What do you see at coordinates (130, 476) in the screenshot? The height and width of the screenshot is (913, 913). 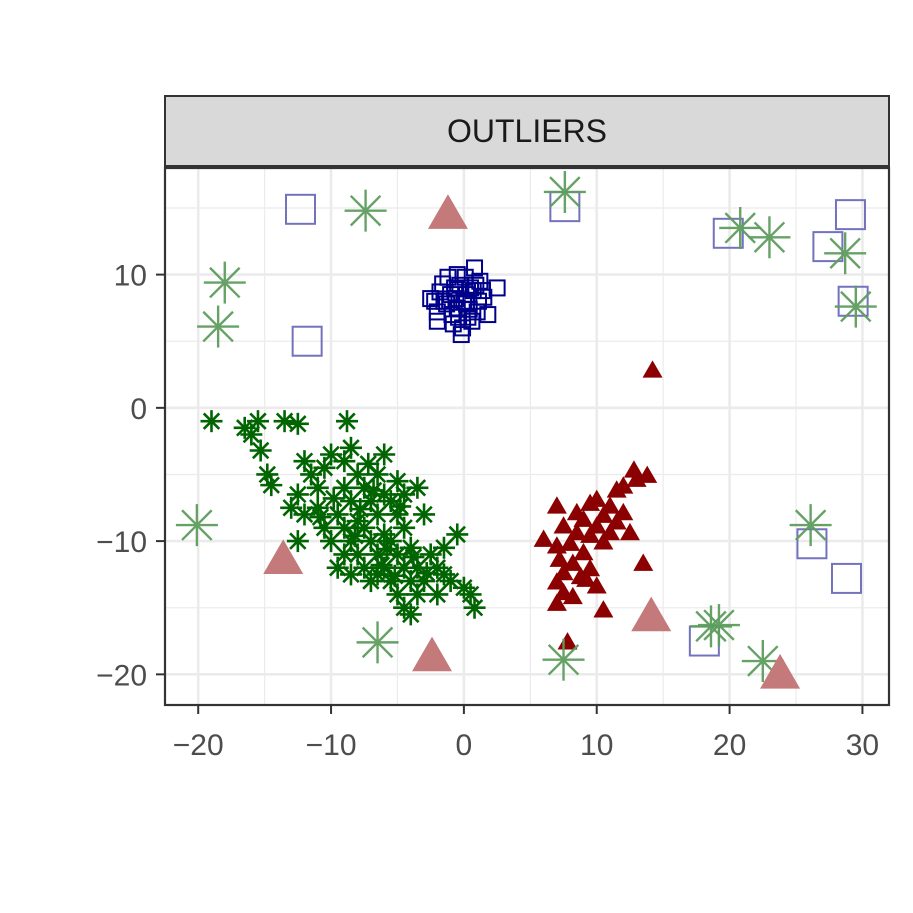 I see `y-axis: −20 −10 0 10` at bounding box center [130, 476].